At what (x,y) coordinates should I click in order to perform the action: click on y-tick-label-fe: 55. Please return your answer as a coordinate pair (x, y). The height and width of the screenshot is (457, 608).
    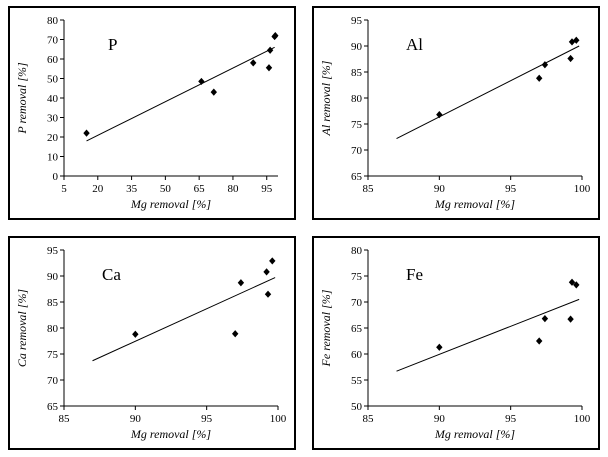
    Looking at the image, I should click on (357, 381).